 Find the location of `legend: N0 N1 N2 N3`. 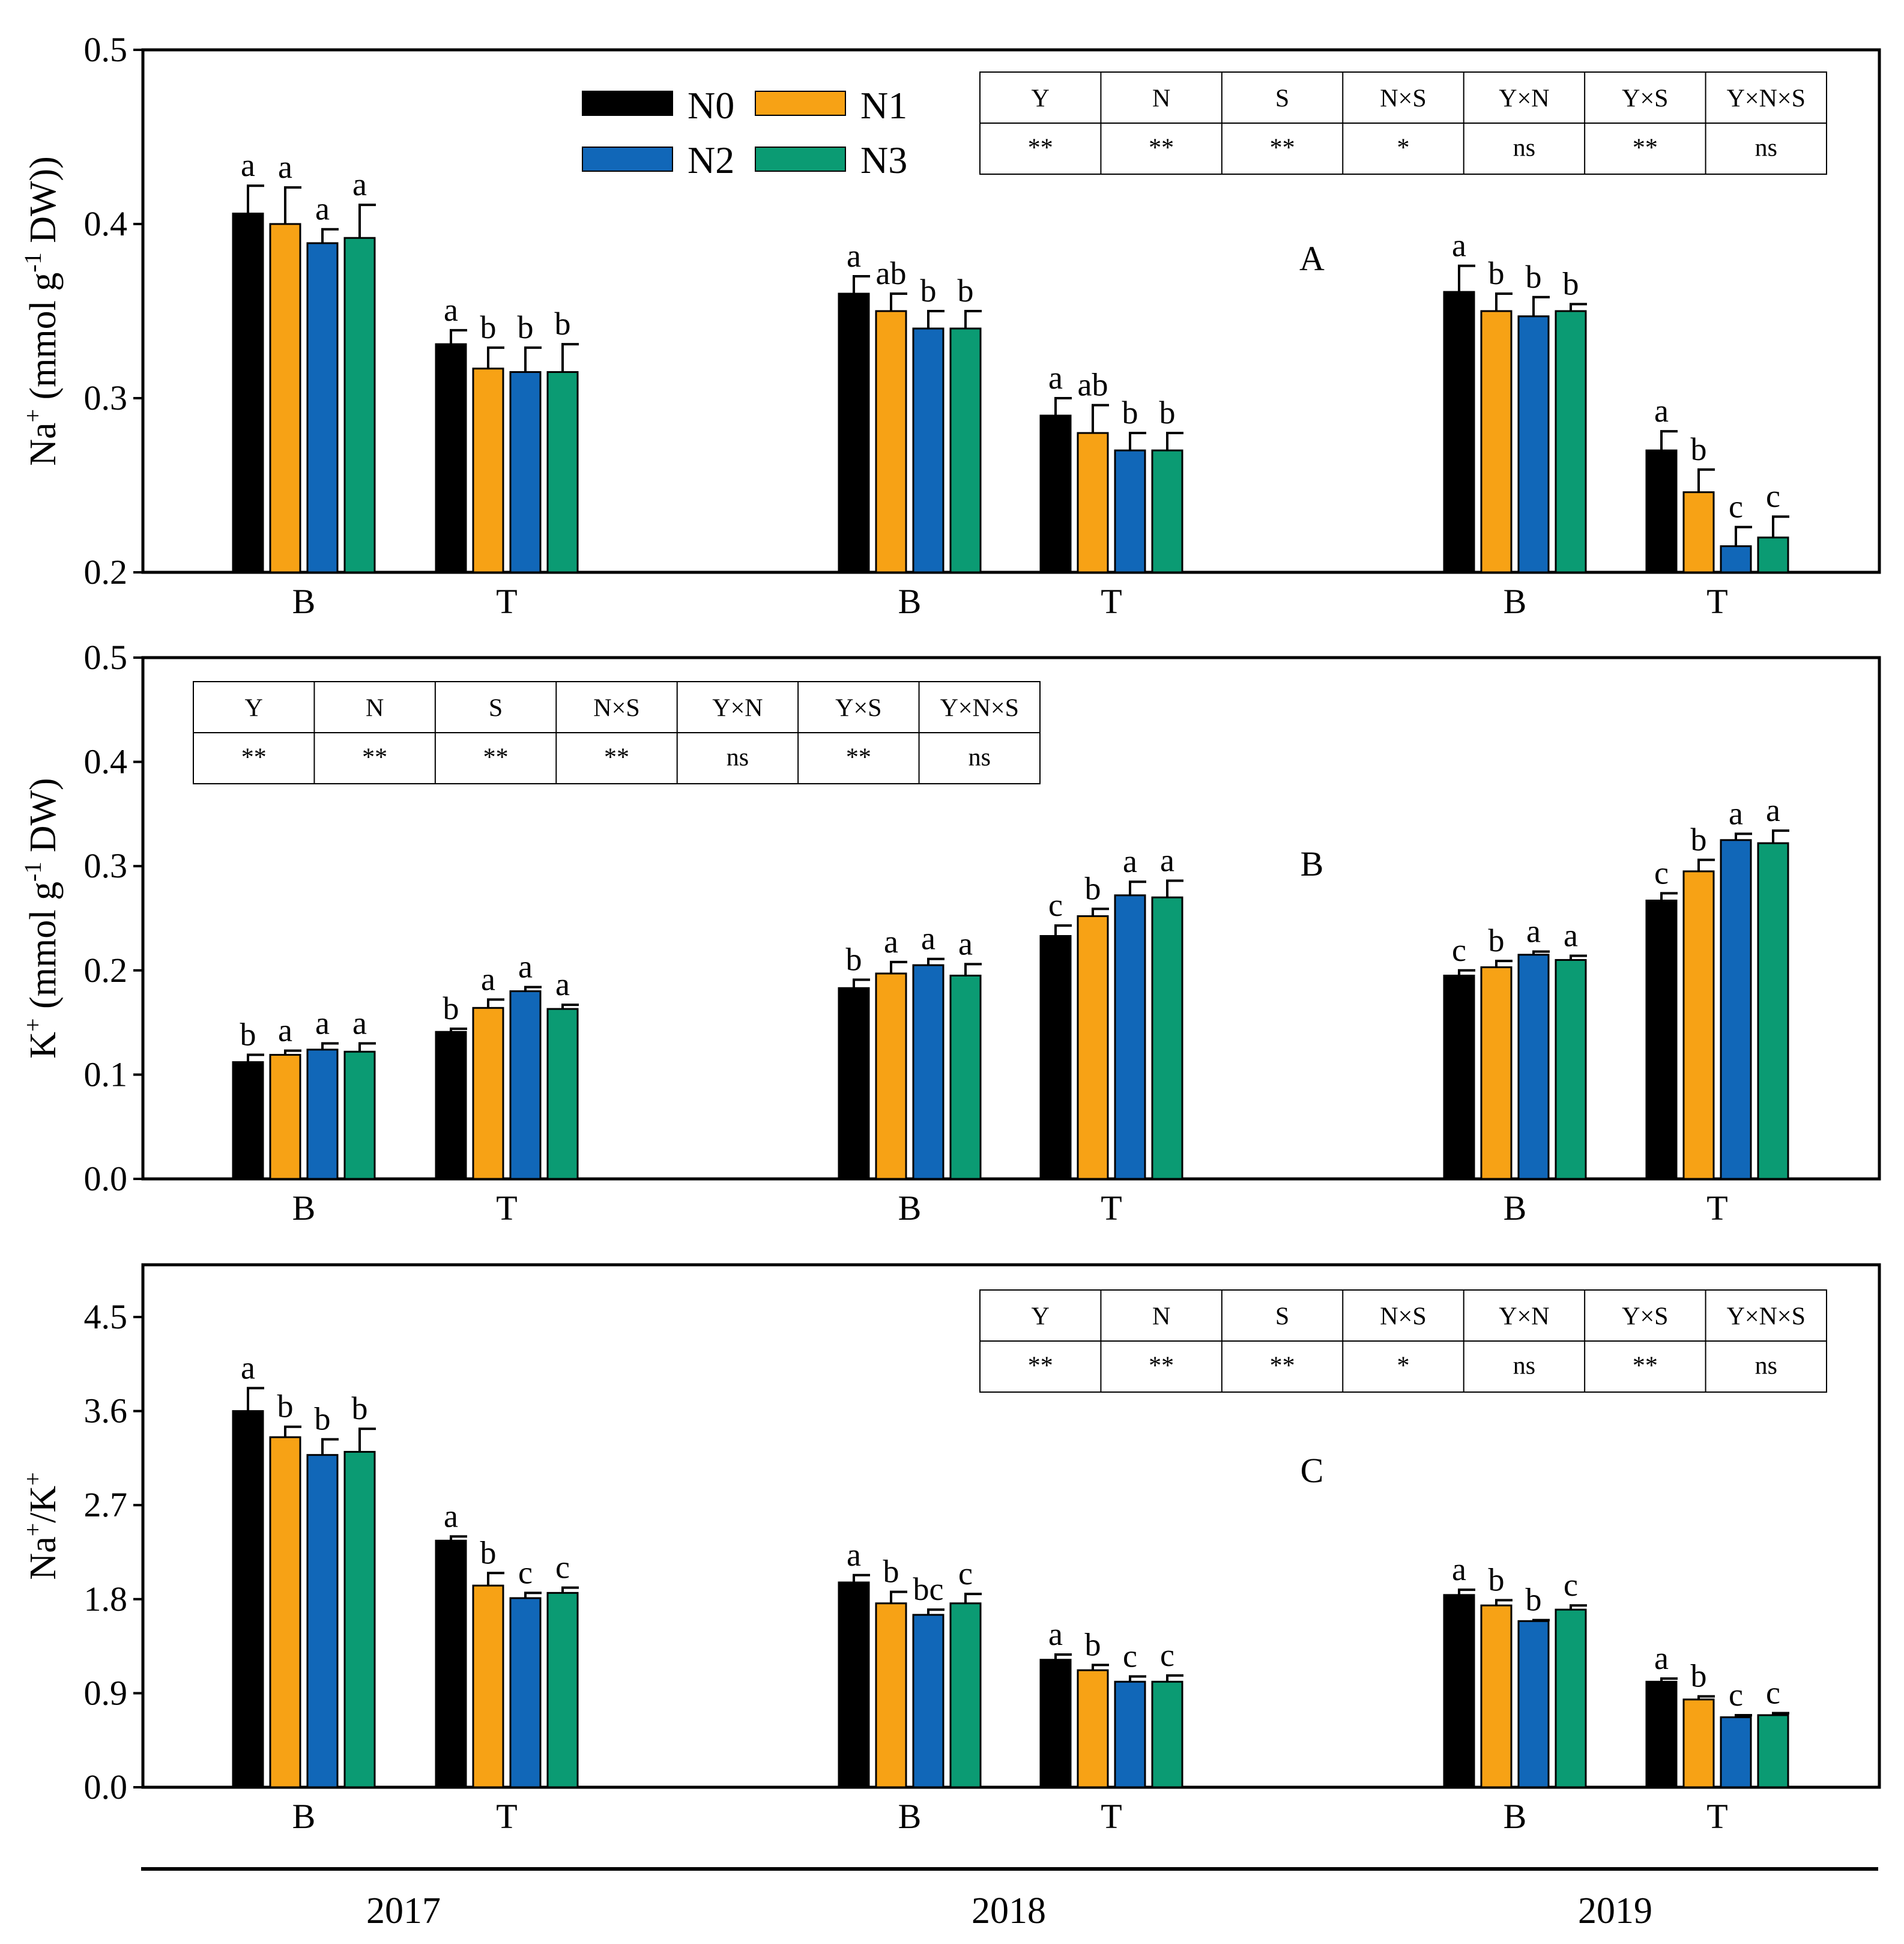

legend: N0 N1 N2 N3 is located at coordinates (744, 132).